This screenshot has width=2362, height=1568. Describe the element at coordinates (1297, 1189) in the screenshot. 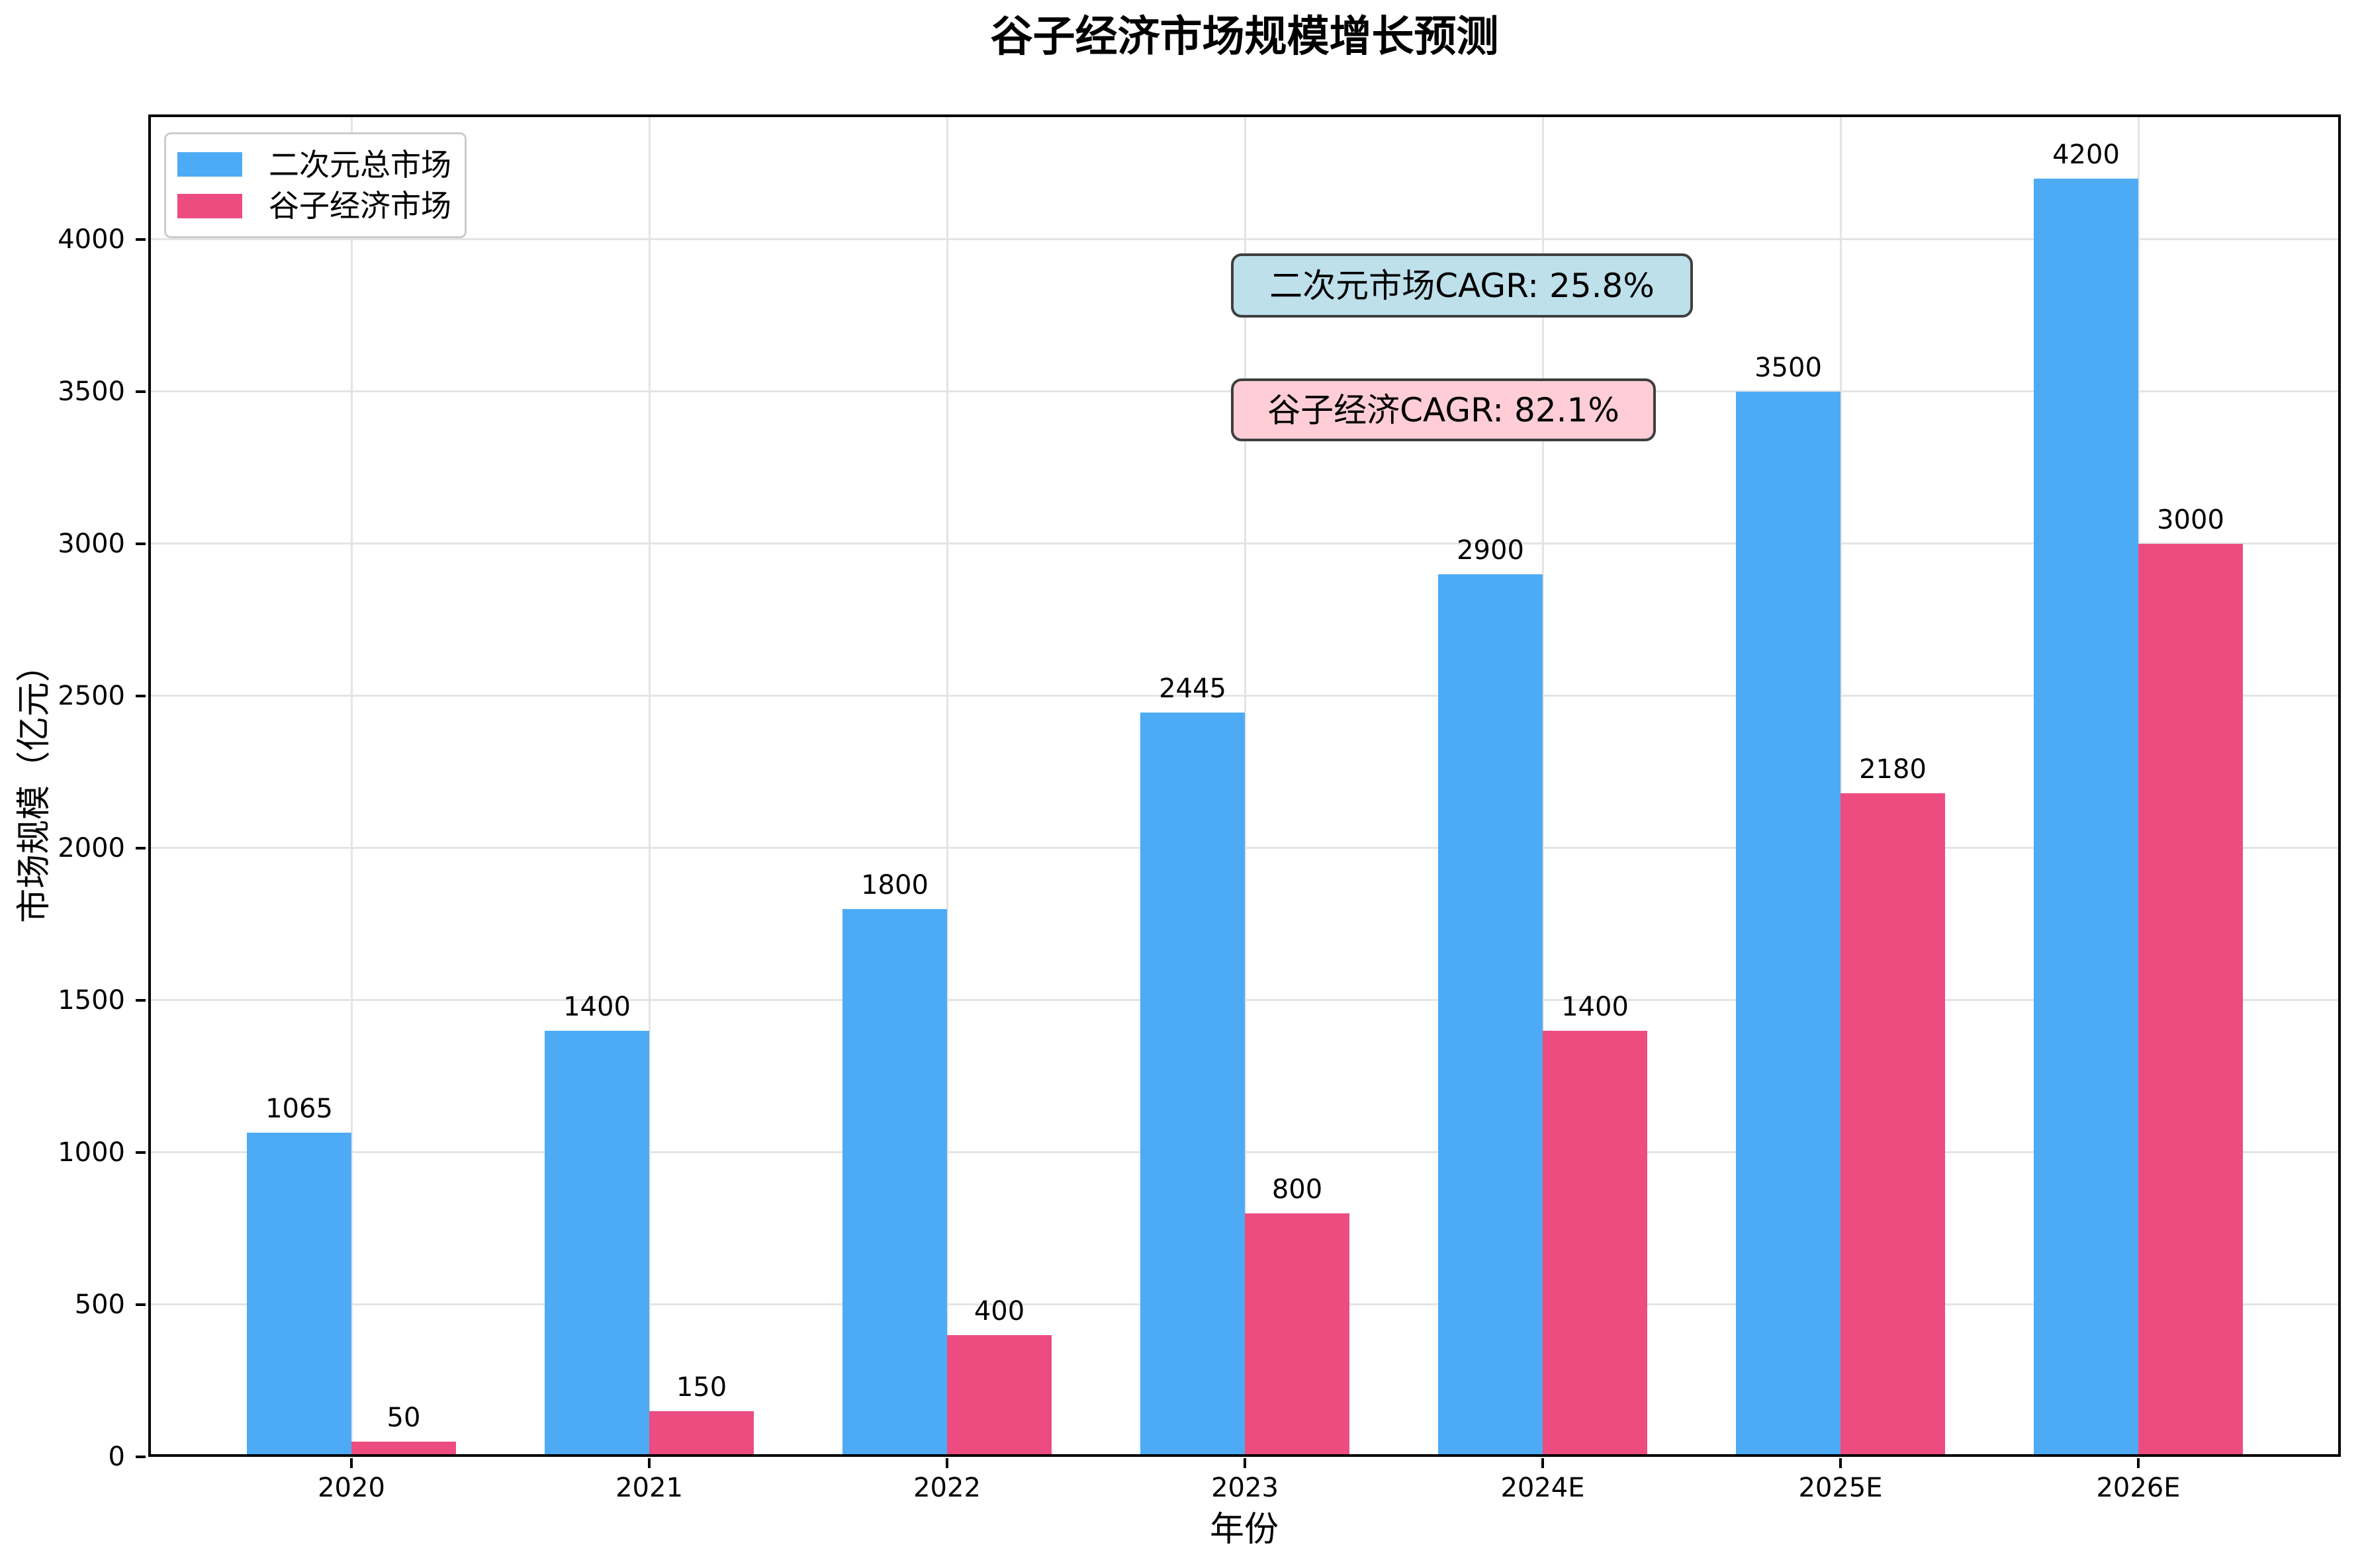

I see `bar-value-label: 800` at that location.